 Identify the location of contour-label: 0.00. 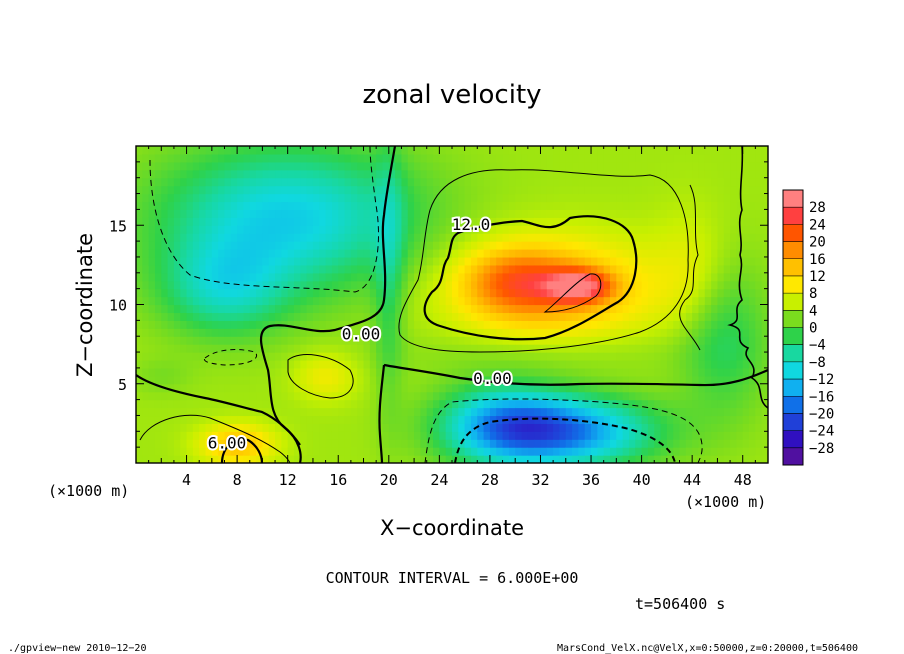
(361, 333).